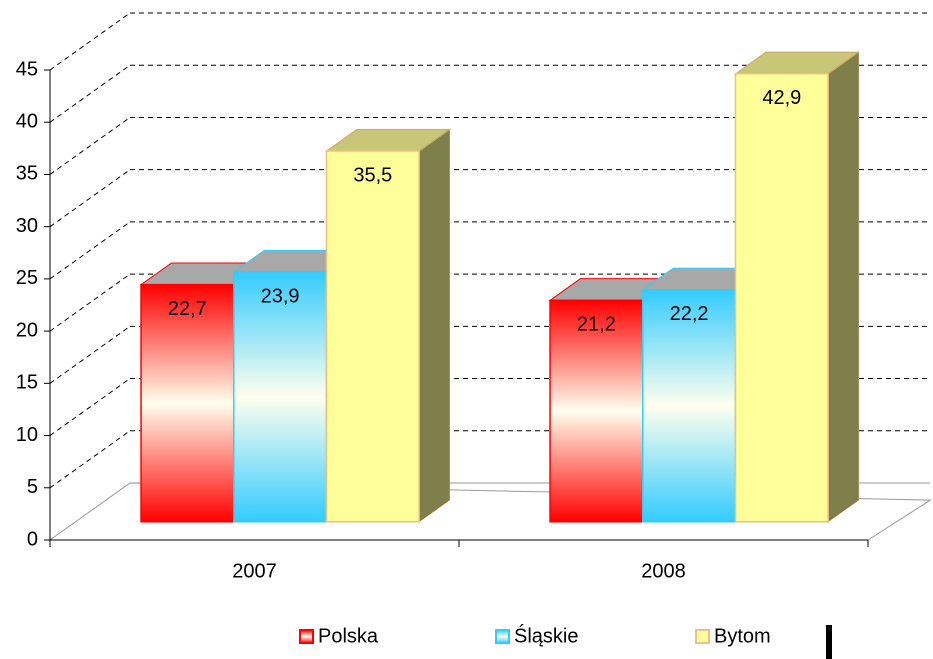 The image size is (933, 659). Describe the element at coordinates (27, 383) in the screenshot. I see `y-tick-label: 15` at that location.